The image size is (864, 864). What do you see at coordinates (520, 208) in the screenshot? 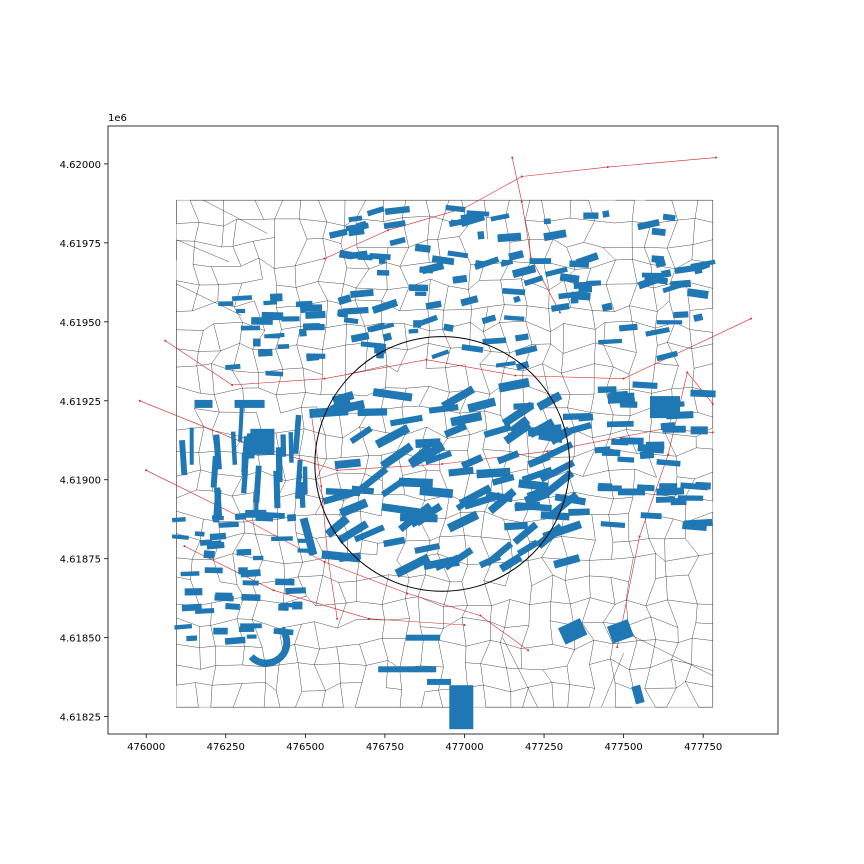
I see `street-segment` at bounding box center [520, 208].